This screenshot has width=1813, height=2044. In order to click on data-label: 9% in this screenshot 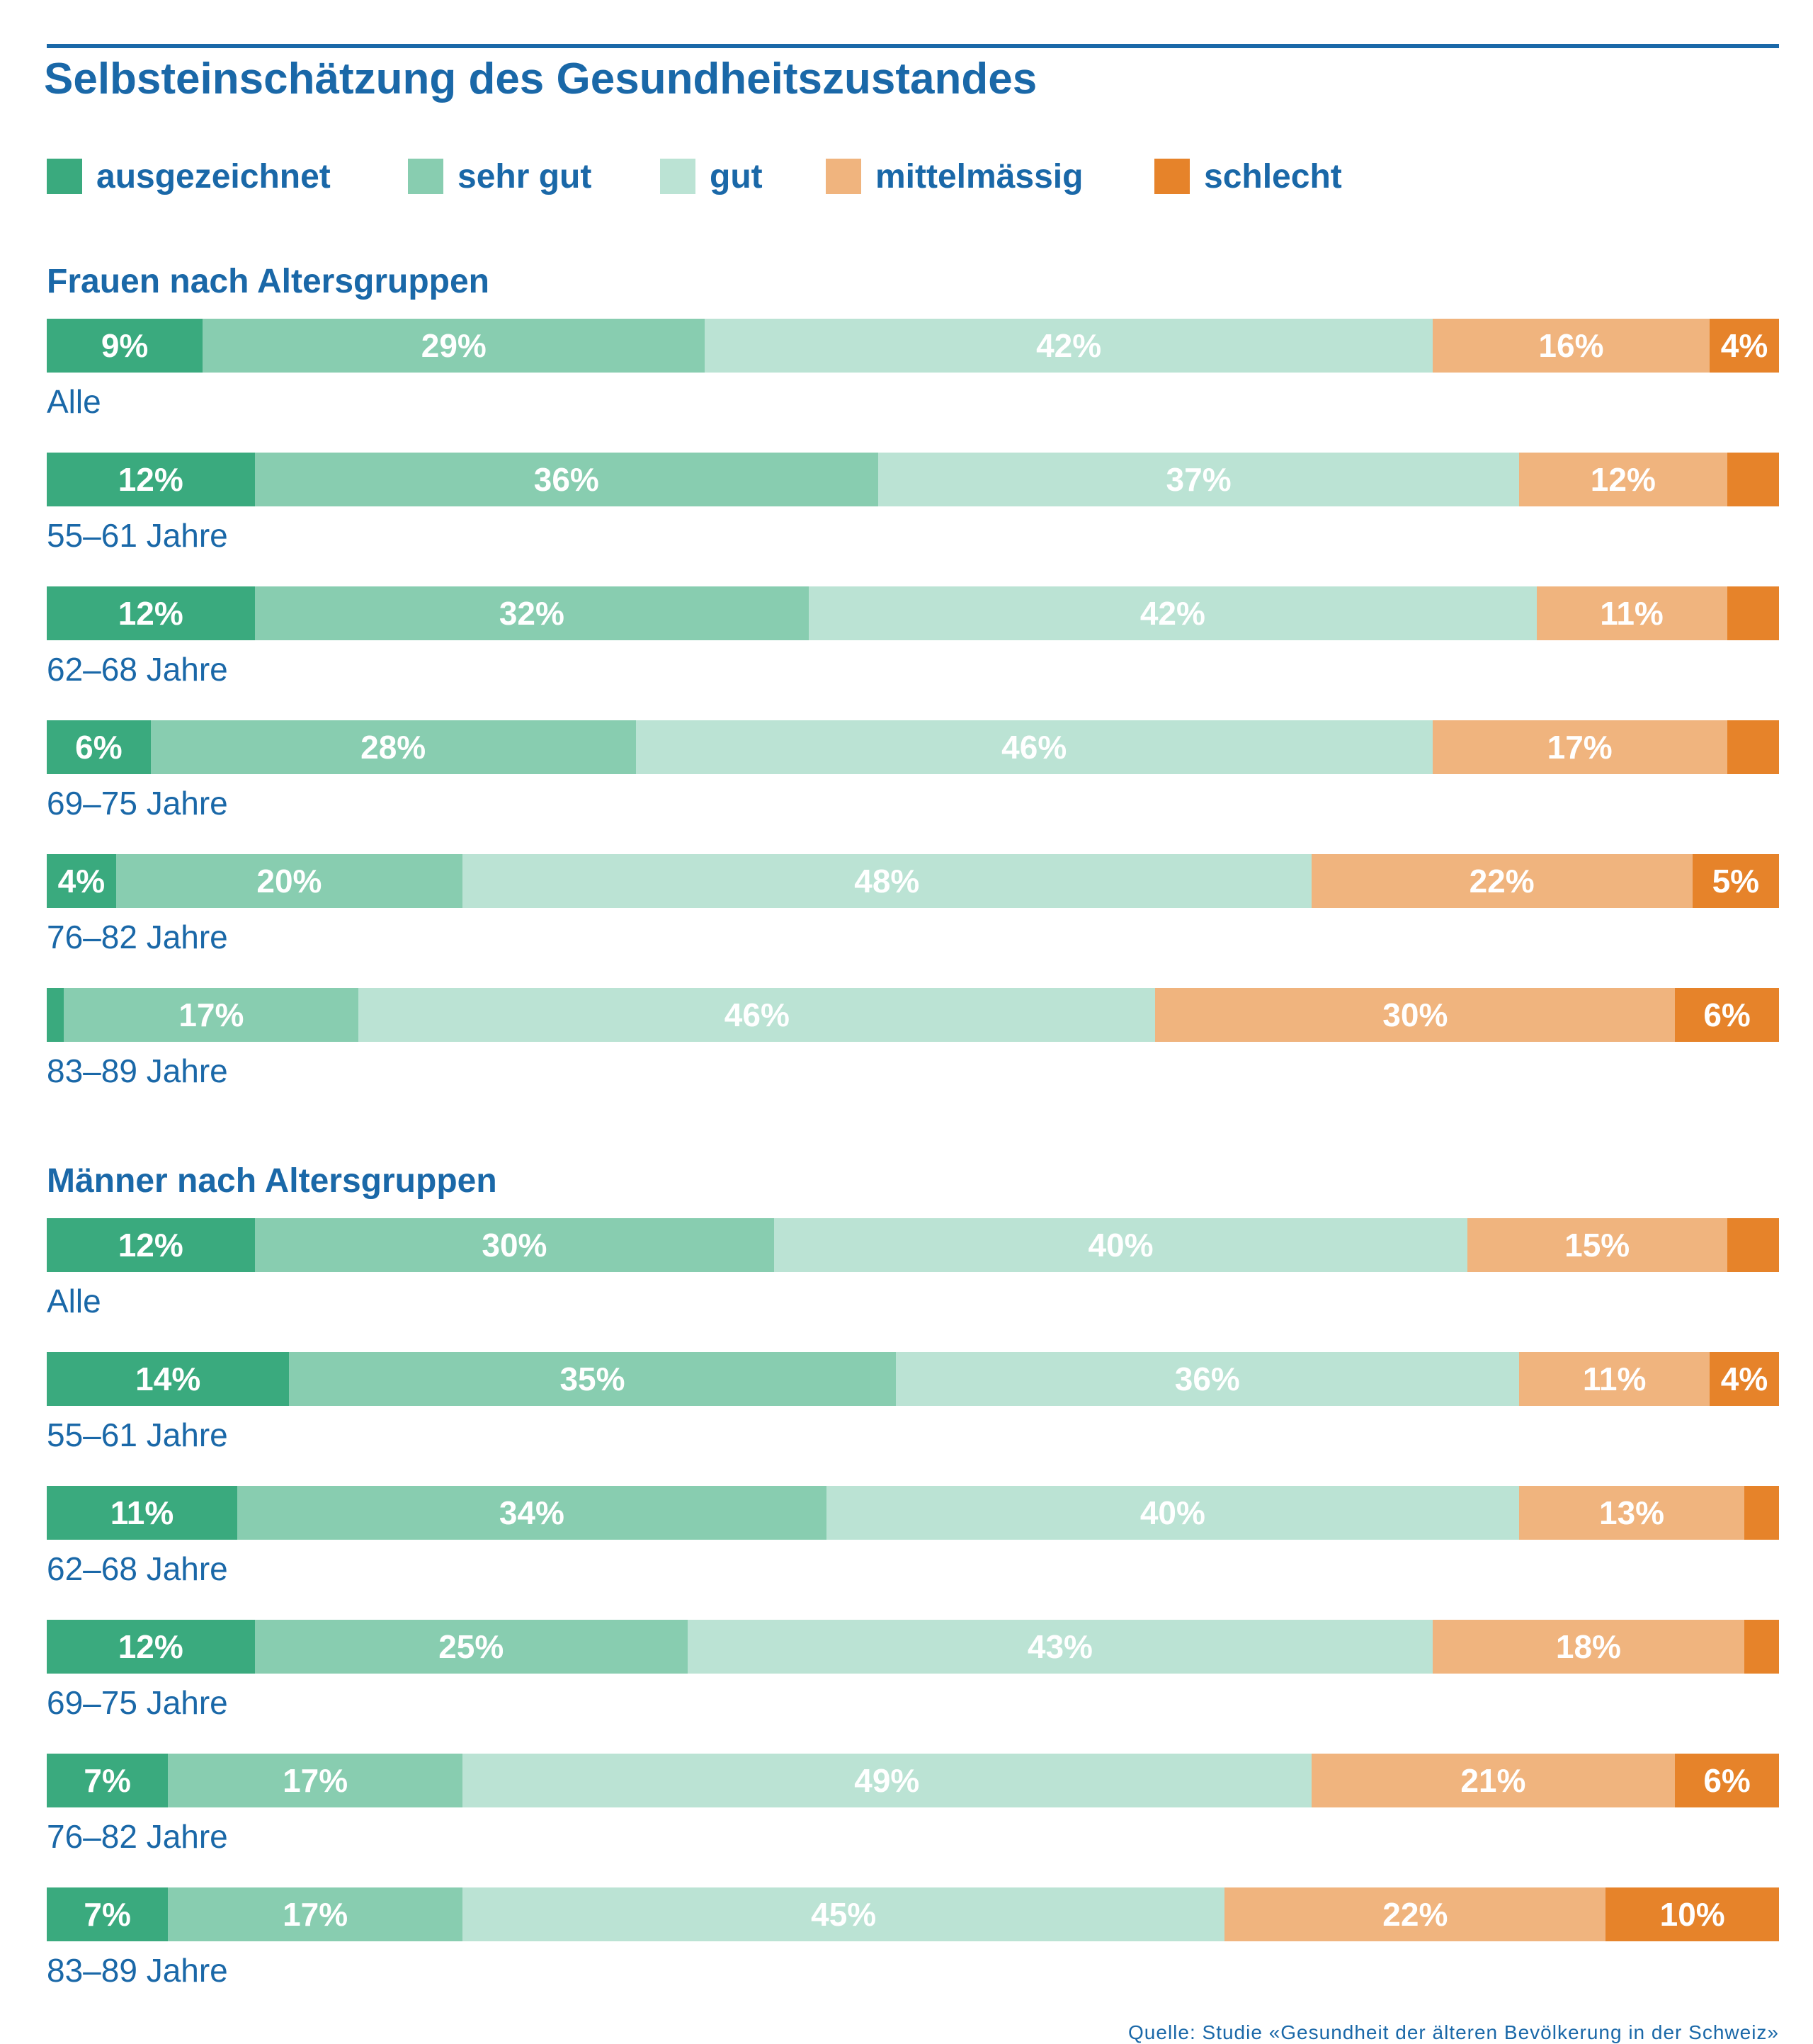, I will do `click(125, 345)`.